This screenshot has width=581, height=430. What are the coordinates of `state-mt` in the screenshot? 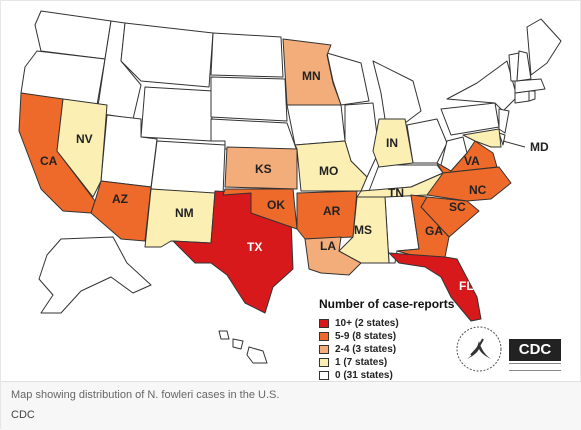 It's located at (167, 55).